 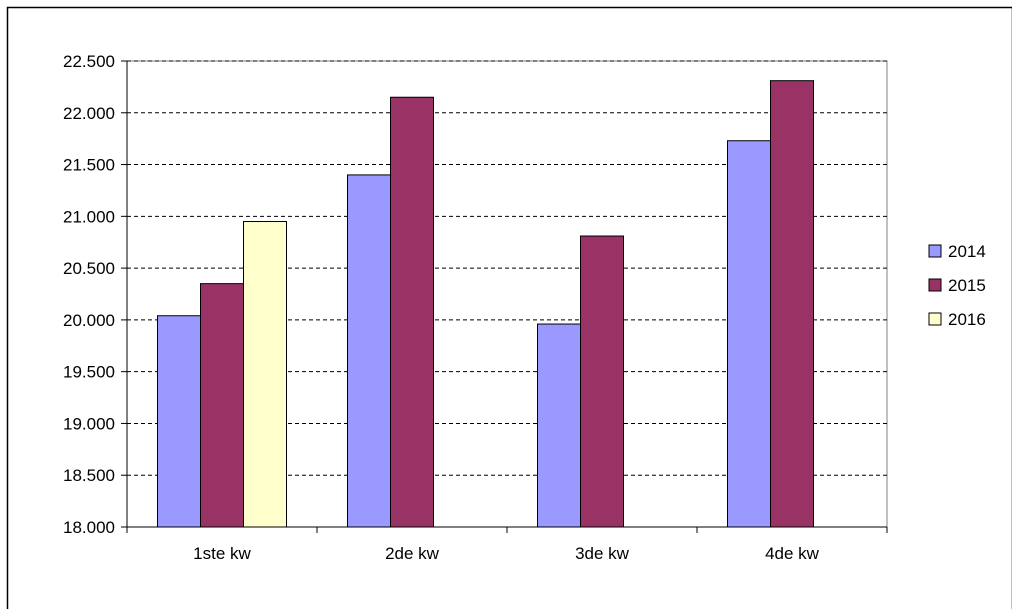 What do you see at coordinates (935, 319) in the screenshot?
I see `legend-swatch-2016` at bounding box center [935, 319].